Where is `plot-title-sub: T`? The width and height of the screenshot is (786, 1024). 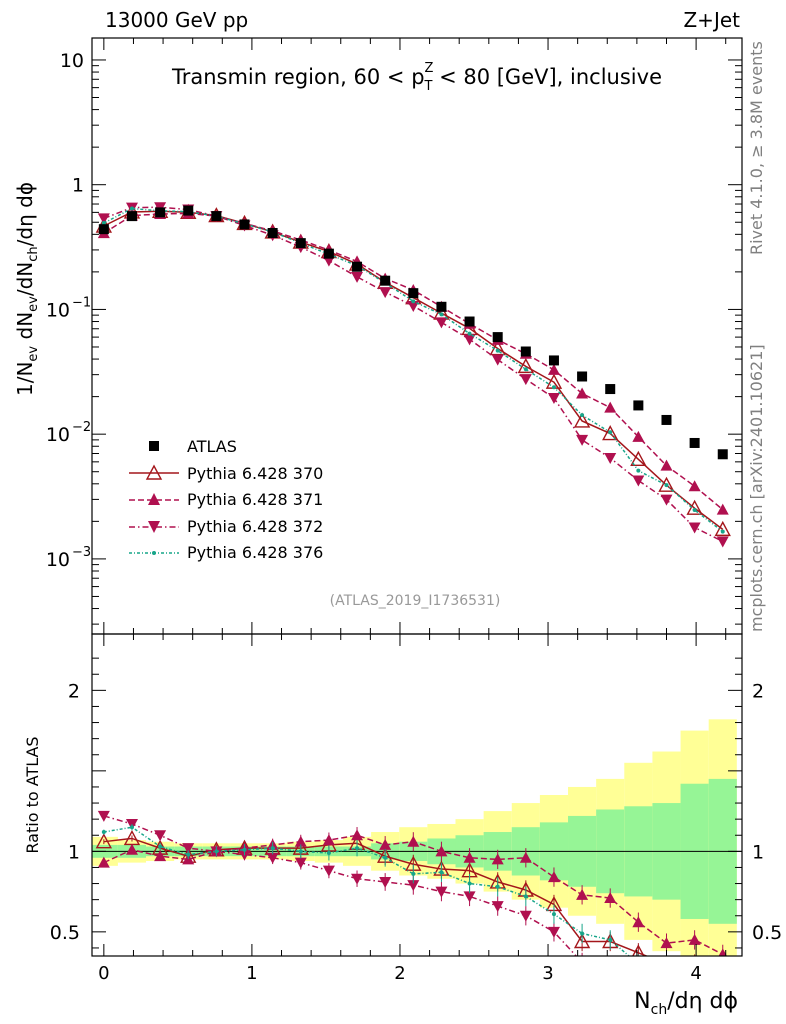
plot-title-sub: T is located at coordinates (427, 86).